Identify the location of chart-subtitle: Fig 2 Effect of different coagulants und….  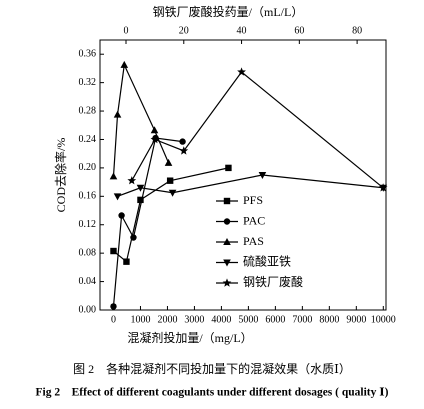
(212, 393).